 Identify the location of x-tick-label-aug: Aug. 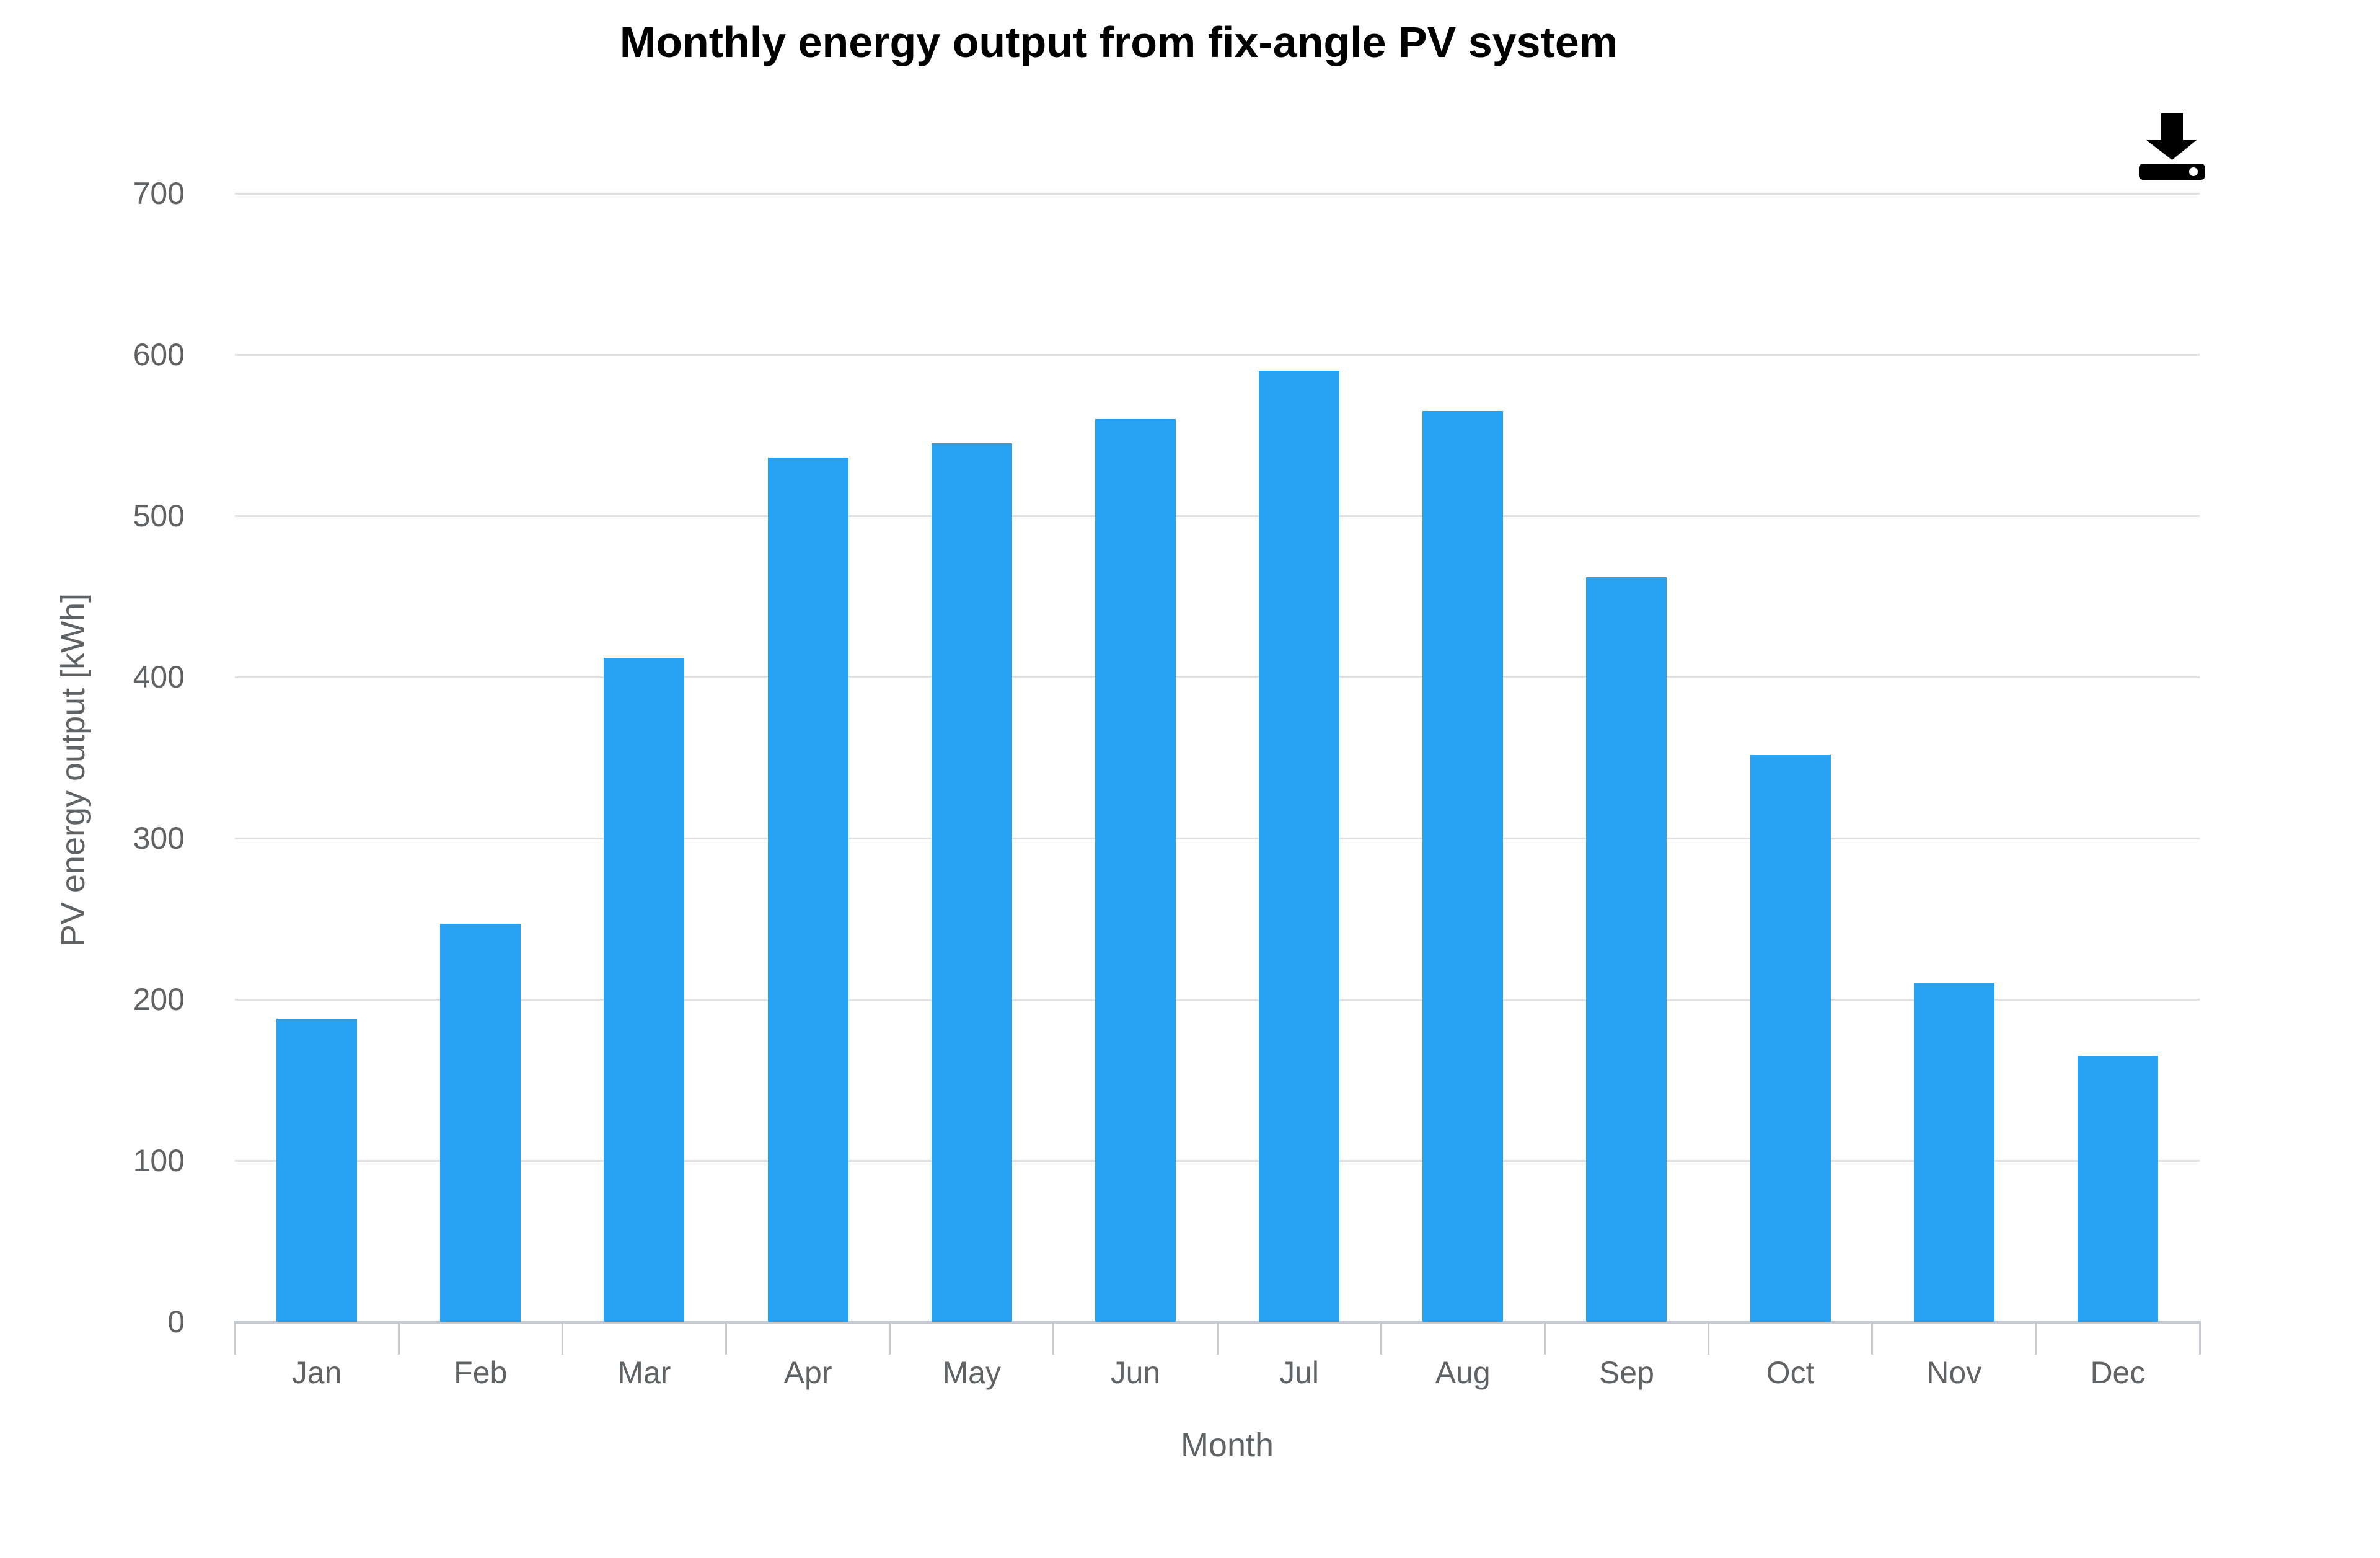
(1463, 1372).